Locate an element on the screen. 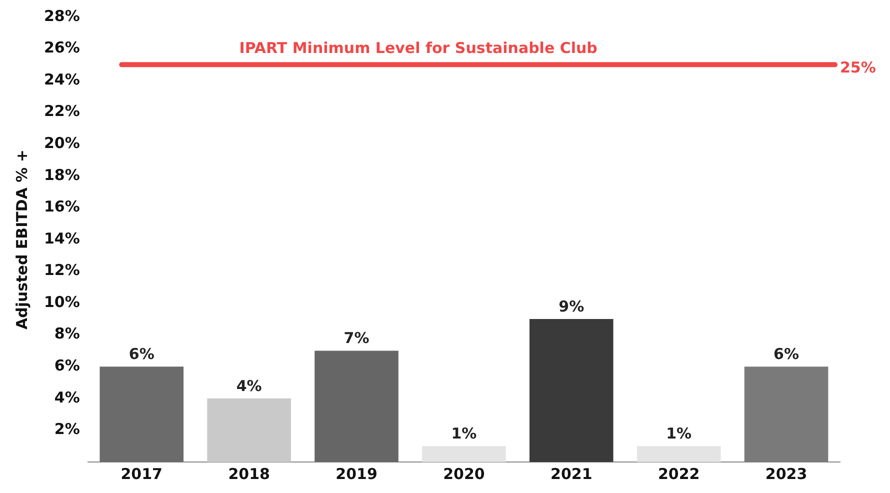 The width and height of the screenshot is (890, 493). x-tick-label: 2020 is located at coordinates (464, 473).